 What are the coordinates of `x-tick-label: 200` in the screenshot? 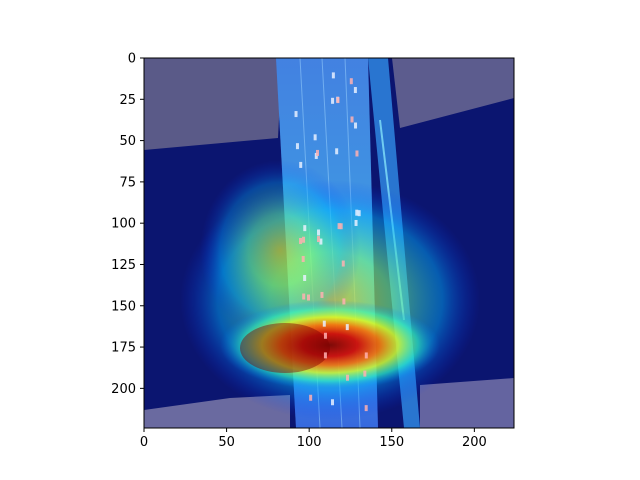 It's located at (474, 442).